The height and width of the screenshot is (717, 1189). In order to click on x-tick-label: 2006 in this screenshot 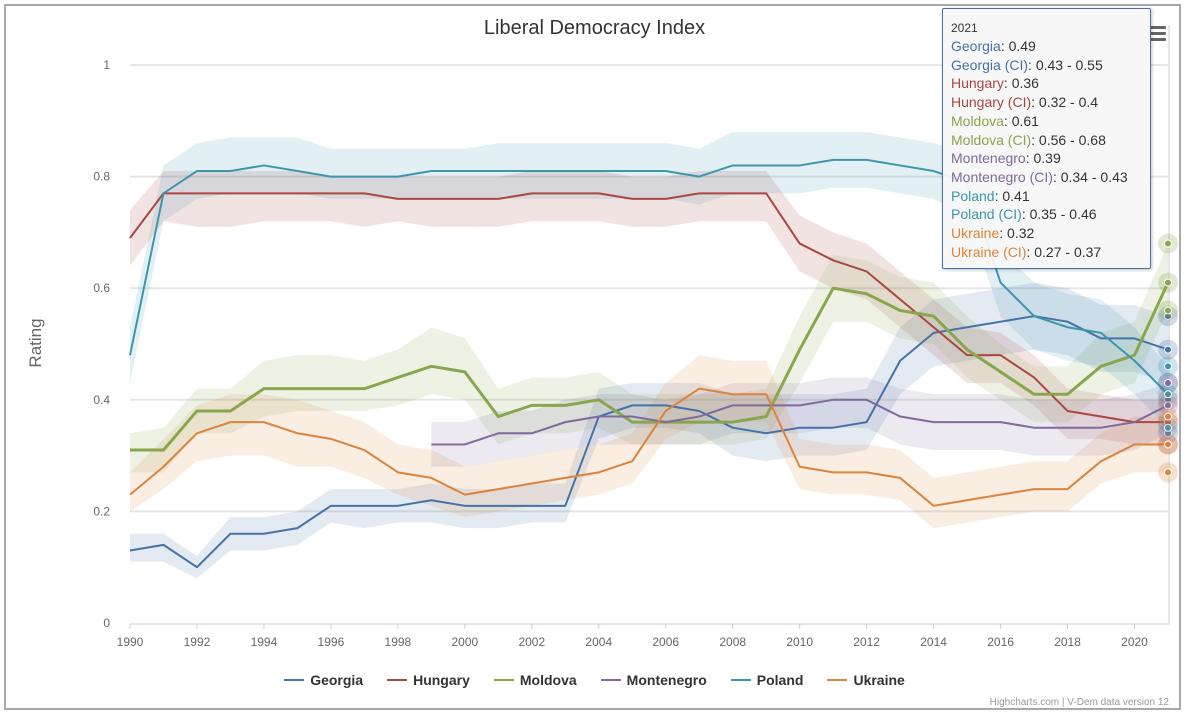, I will do `click(665, 642)`.